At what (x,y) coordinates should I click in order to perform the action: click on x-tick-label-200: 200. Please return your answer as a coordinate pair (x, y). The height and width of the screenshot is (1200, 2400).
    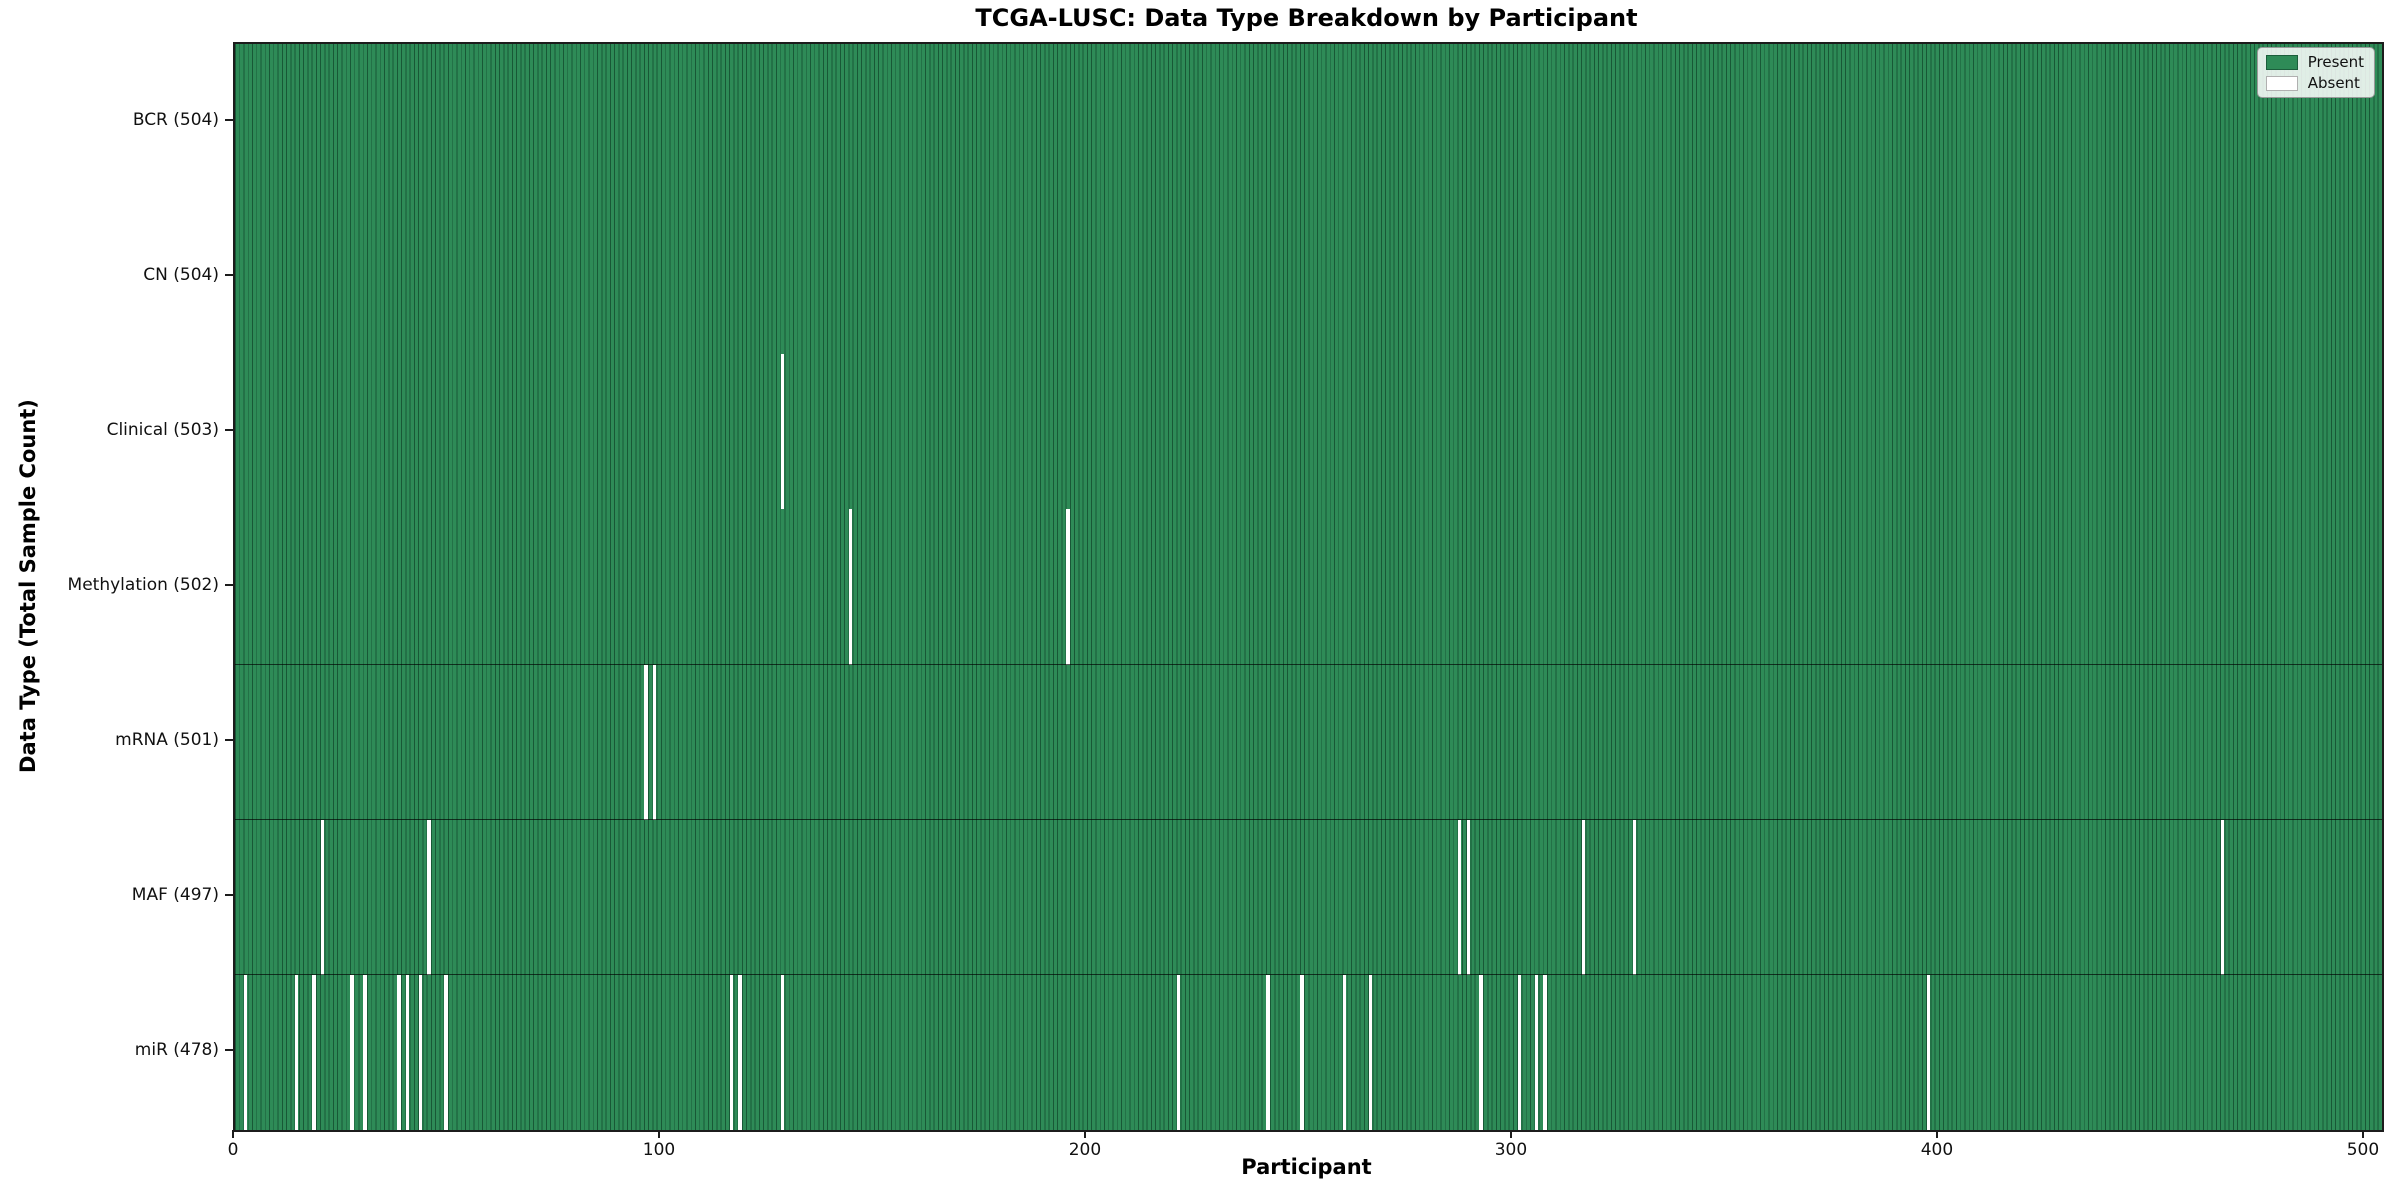
    Looking at the image, I should click on (1085, 1150).